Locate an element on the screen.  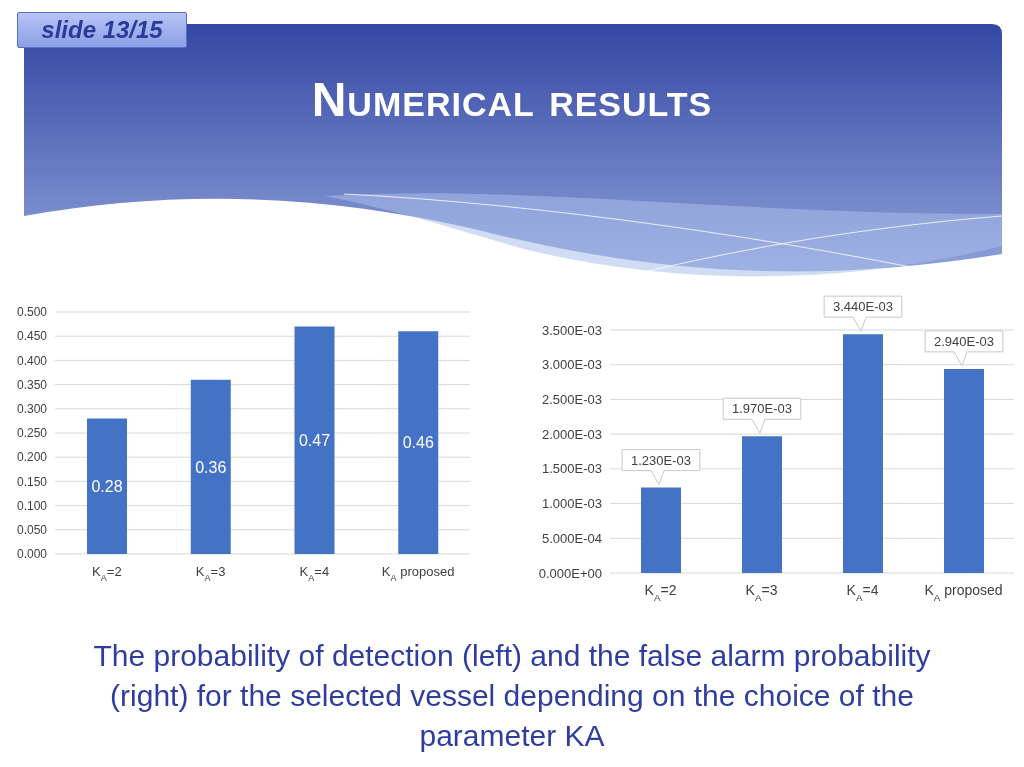
y-tick-label: 5.000E-04 is located at coordinates (572, 538).